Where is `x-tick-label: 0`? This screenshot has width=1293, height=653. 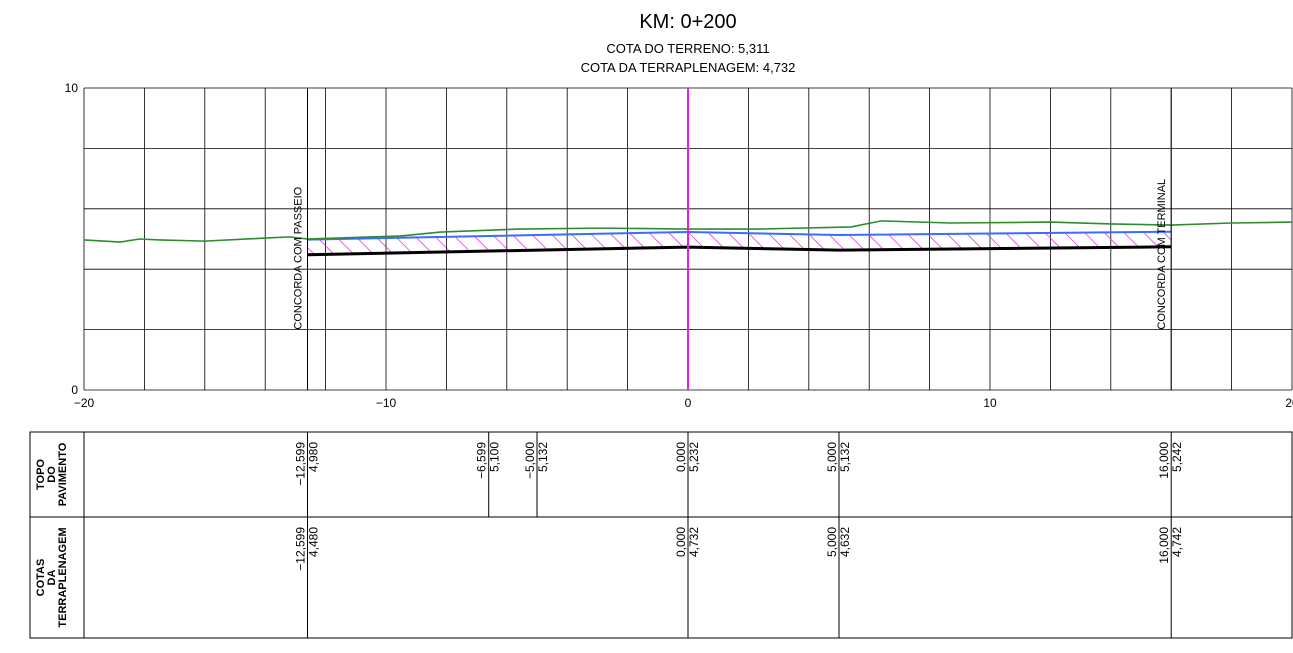
x-tick-label: 0 is located at coordinates (688, 403).